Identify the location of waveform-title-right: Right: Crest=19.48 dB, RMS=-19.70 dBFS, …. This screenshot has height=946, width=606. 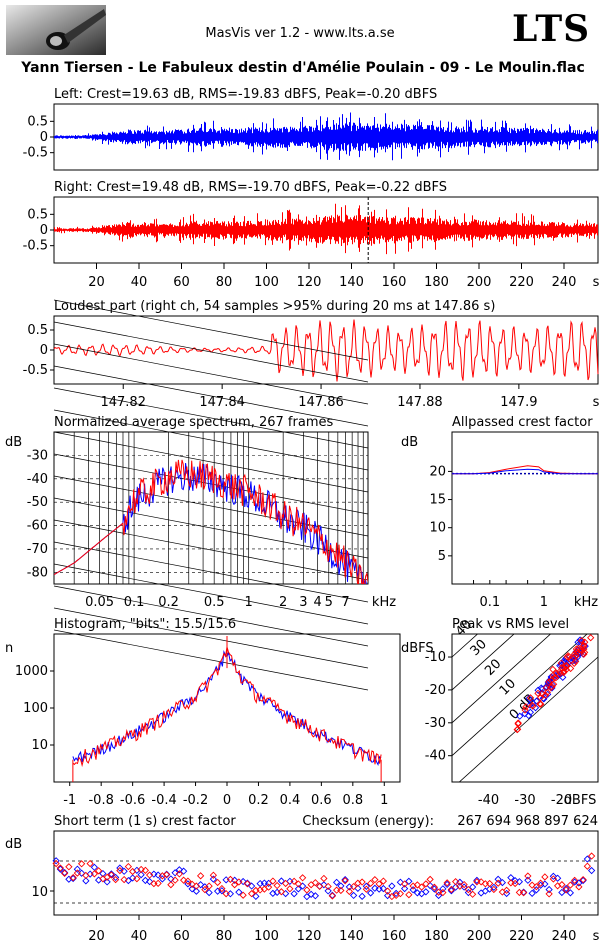
(250, 187).